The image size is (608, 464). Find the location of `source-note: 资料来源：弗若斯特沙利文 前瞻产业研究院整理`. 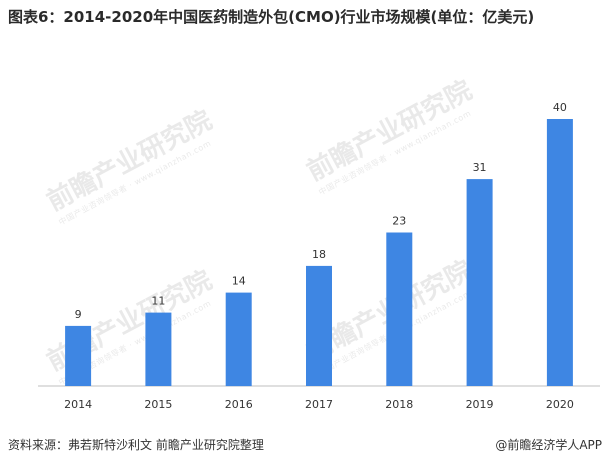

source-note: 资料来源：弗若斯特沙利文 前瞻产业研究院整理 is located at coordinates (136, 445).